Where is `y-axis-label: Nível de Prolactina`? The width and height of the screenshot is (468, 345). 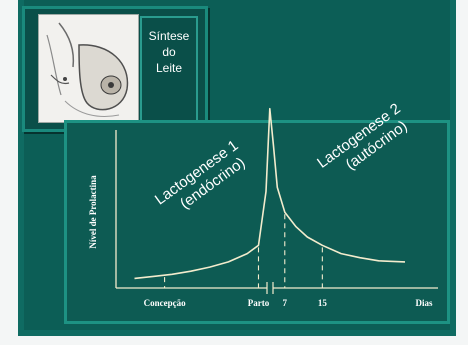 y-axis-label: Nível de Prolactina is located at coordinates (93, 212).